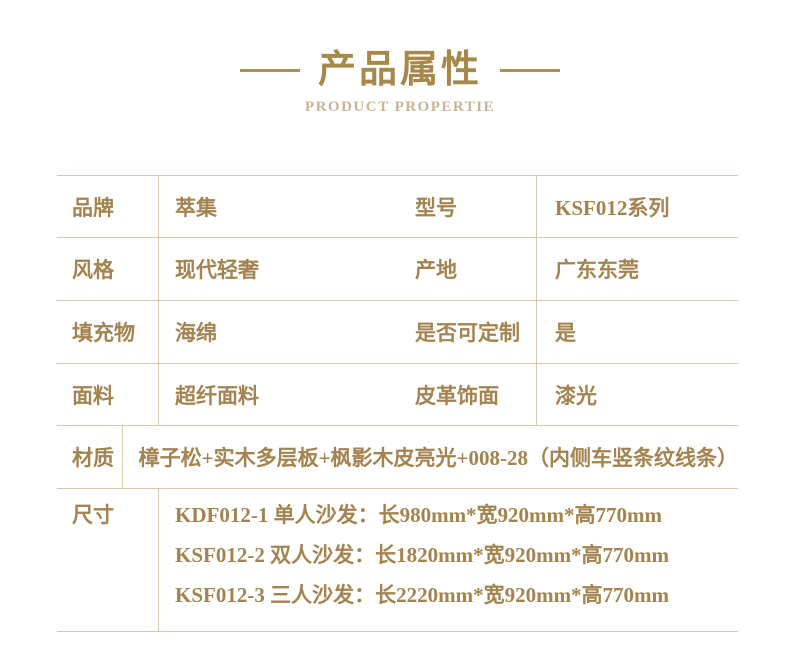  I want to click on table-row-fabric: 面料 超纤面料 皮革饰面 漆光, so click(397, 394).